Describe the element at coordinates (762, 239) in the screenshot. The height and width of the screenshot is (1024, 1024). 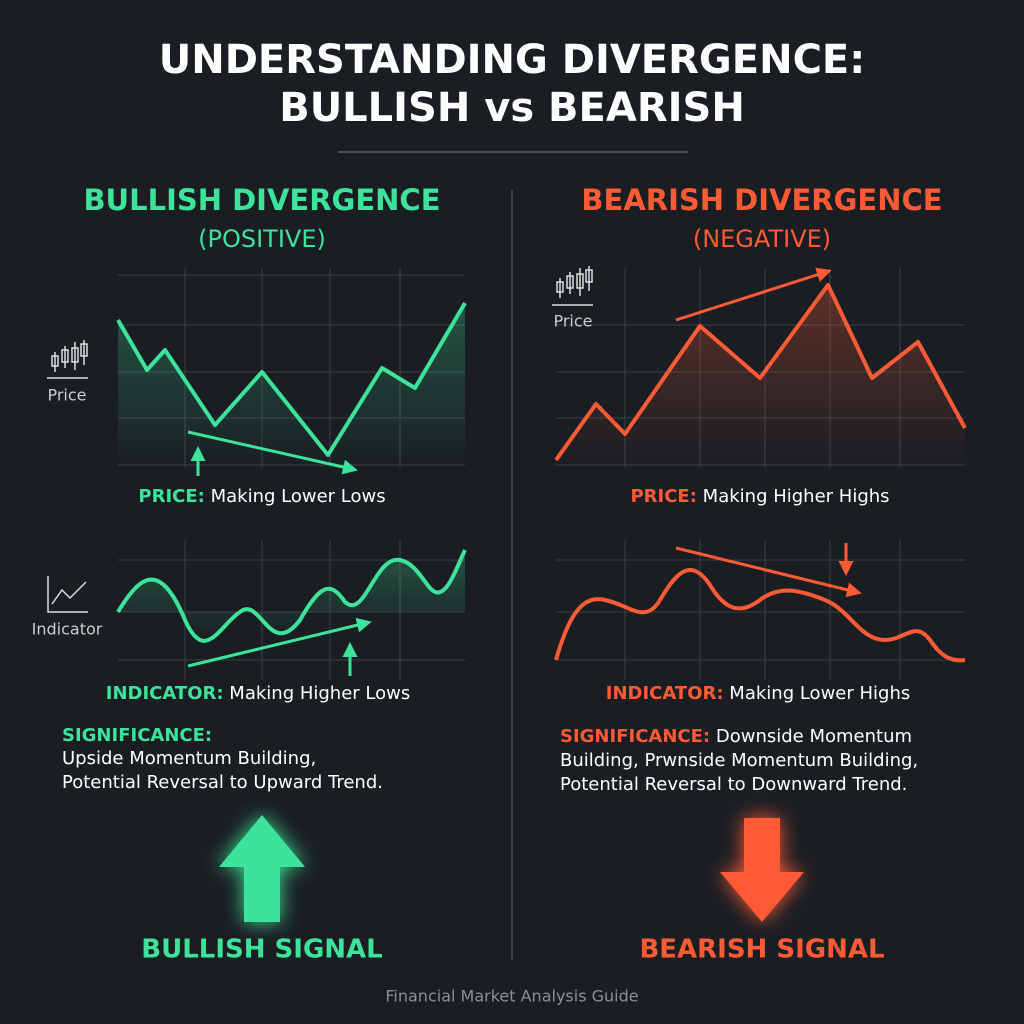
I see `subheading: (NEGATIVE)` at that location.